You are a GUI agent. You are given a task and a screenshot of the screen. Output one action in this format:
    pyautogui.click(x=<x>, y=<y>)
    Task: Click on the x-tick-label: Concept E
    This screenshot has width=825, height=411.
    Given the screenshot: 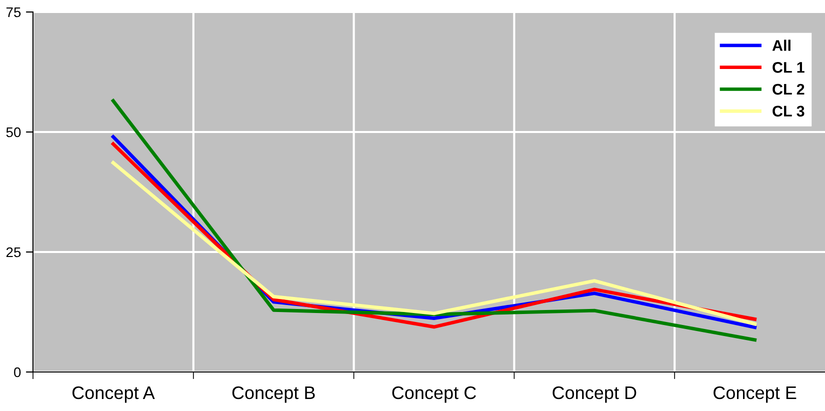 What is the action you would take?
    pyautogui.click(x=755, y=394)
    